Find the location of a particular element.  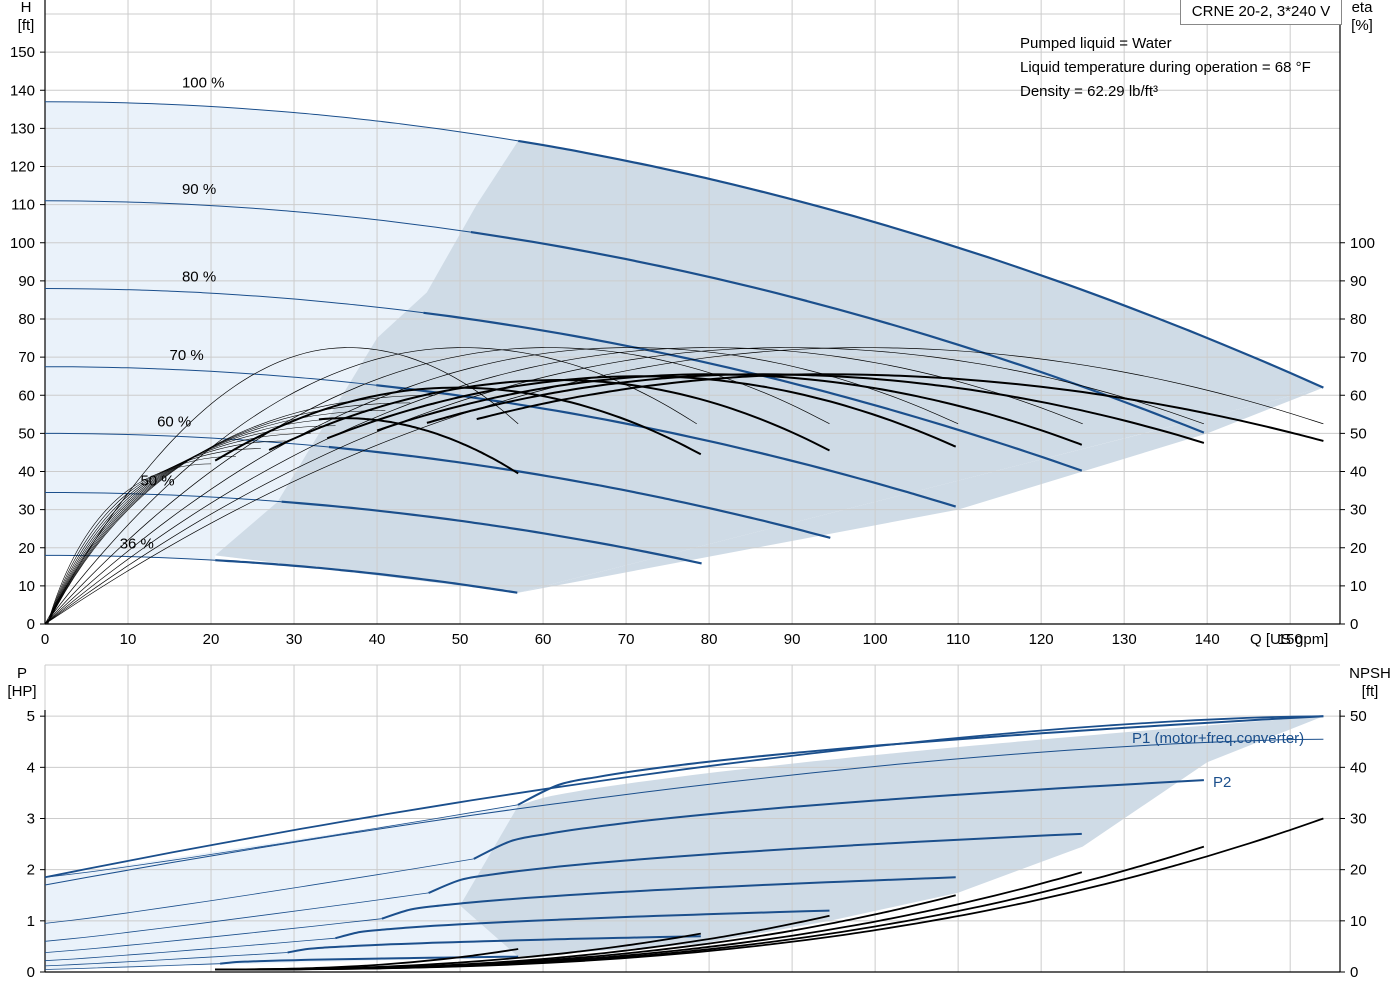

p-tick-label: 2 is located at coordinates (31, 870).